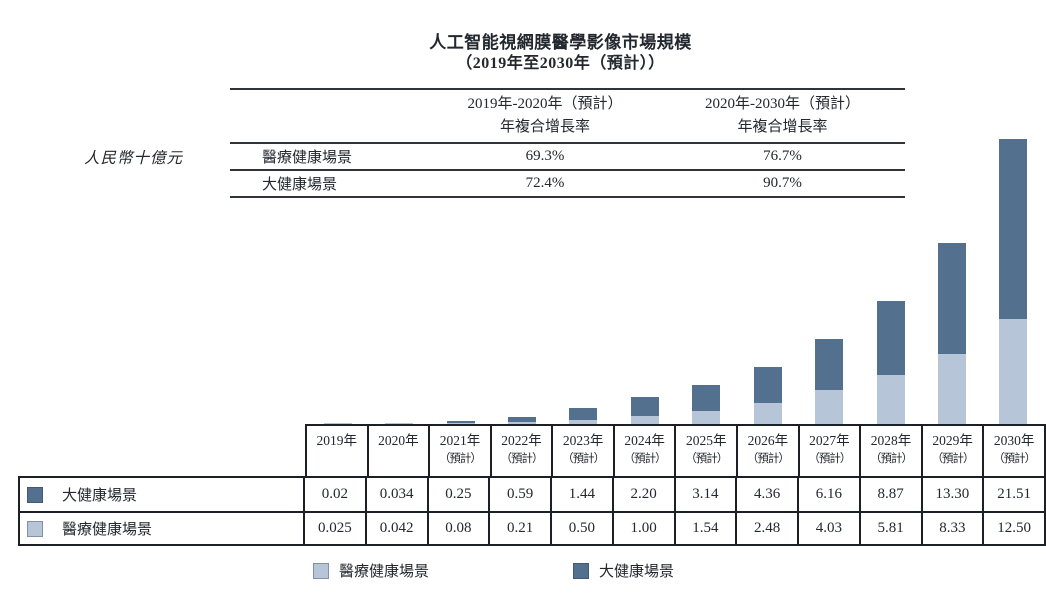  Describe the element at coordinates (782, 115) in the screenshot. I see `cagr-header-col2: 2020年-2030年（預計） 年複合增長率` at that location.